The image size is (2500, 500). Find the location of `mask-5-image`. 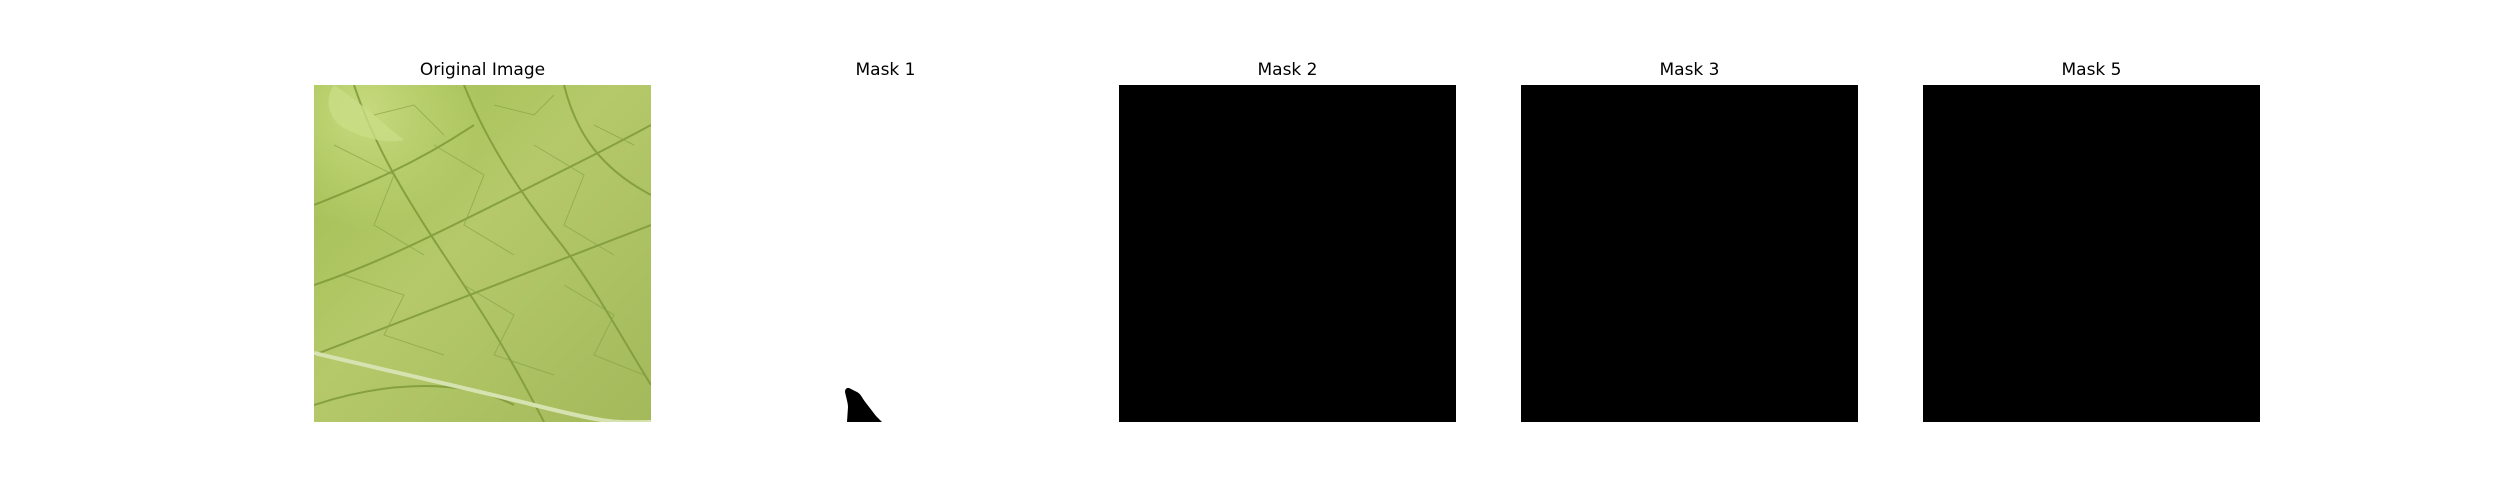

mask-5-image is located at coordinates (2091, 253).